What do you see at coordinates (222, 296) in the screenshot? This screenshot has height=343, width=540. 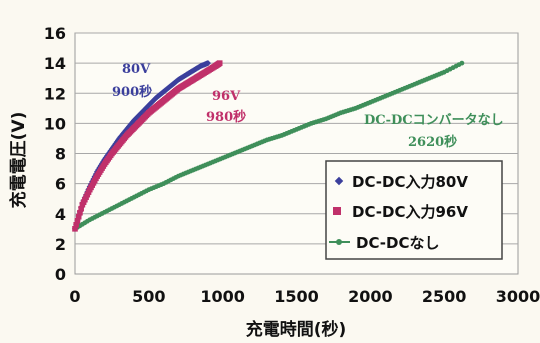 I see `x-tick-label: 1000` at bounding box center [222, 296].